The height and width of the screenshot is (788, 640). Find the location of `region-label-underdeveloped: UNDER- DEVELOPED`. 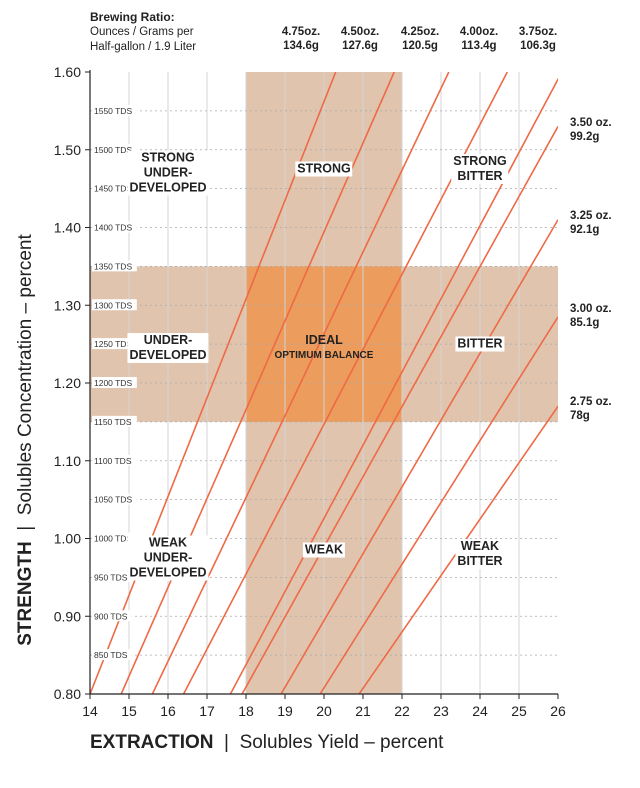

region-label-underdeveloped: UNDER- DEVELOPED is located at coordinates (168, 348).